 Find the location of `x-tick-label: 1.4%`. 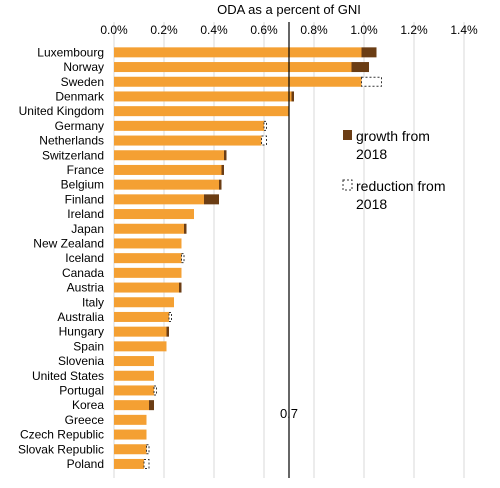

x-tick-label: 1.4% is located at coordinates (464, 30).